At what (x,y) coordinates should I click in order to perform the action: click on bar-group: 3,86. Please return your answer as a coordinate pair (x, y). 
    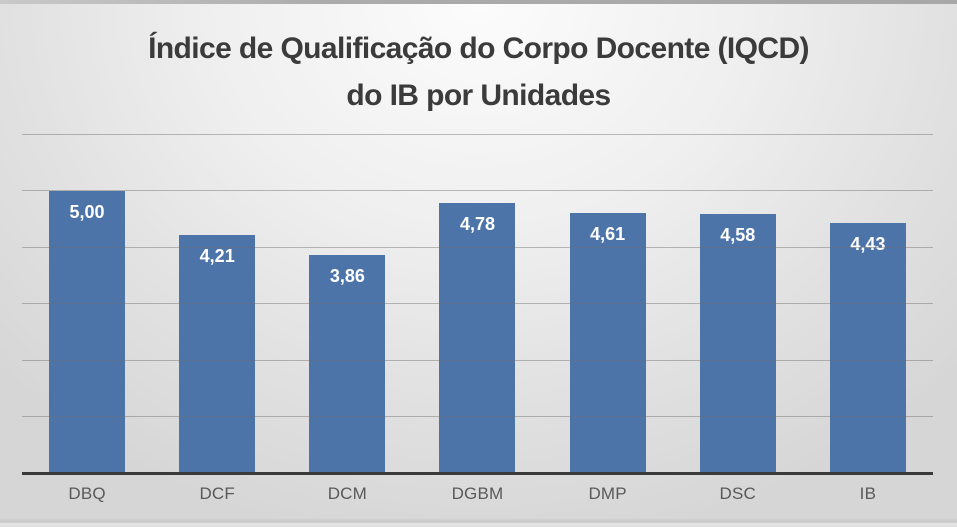
    Looking at the image, I should click on (347, 303).